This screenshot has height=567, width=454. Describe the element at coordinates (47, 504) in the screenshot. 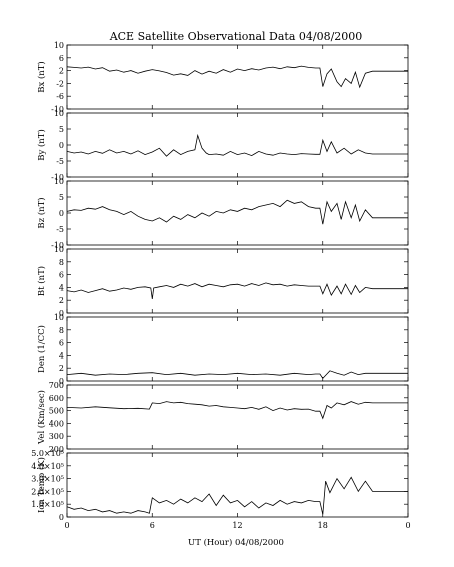

I see `y-tick-label: 1.0×10⁵` at that location.